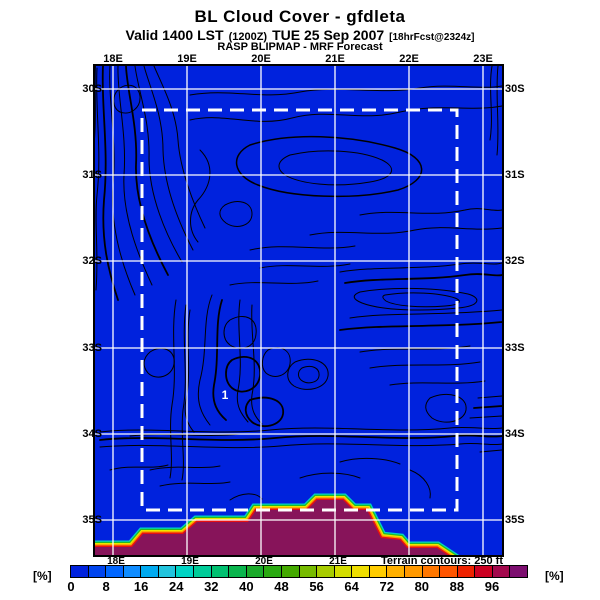 This screenshot has width=600, height=600. Describe the element at coordinates (409, 59) in the screenshot. I see `top-axis-label: 22E` at that location.